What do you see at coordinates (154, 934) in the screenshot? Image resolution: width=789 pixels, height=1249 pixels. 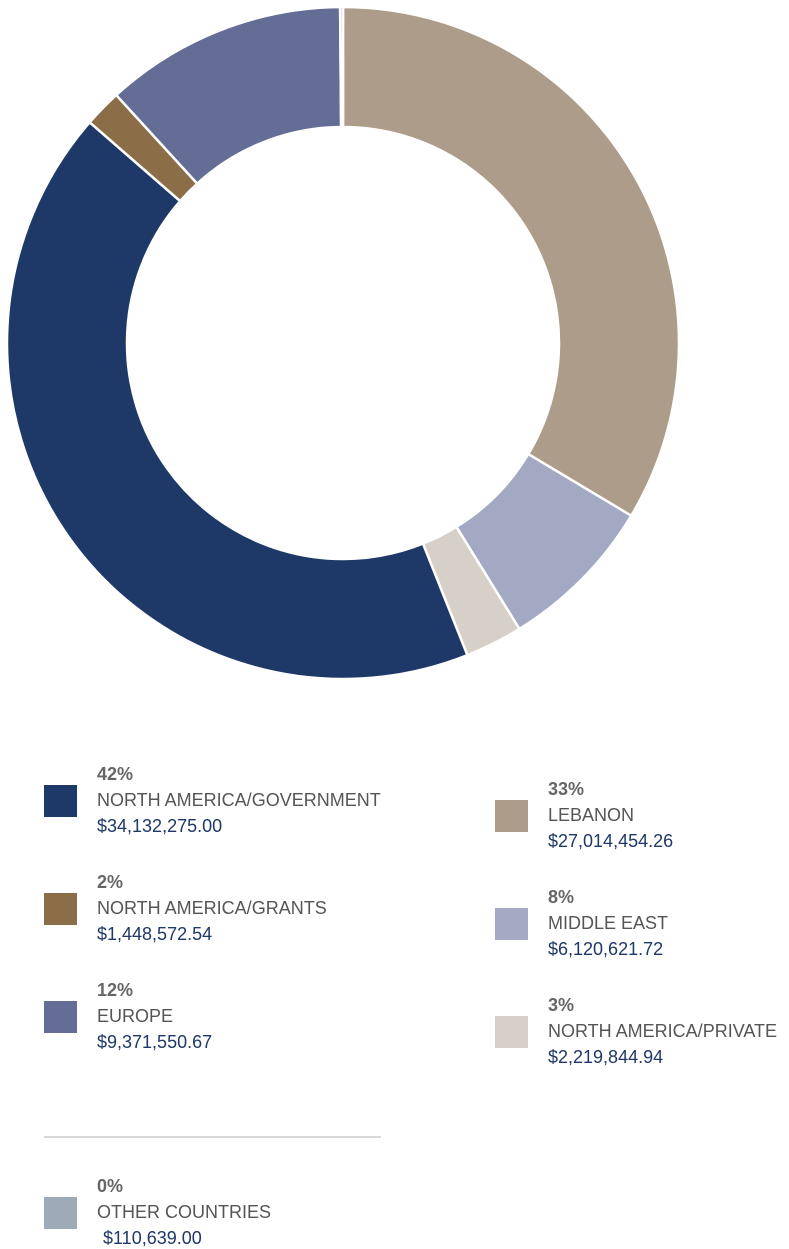 I see `legend-amount: $1,448,572.54` at bounding box center [154, 934].